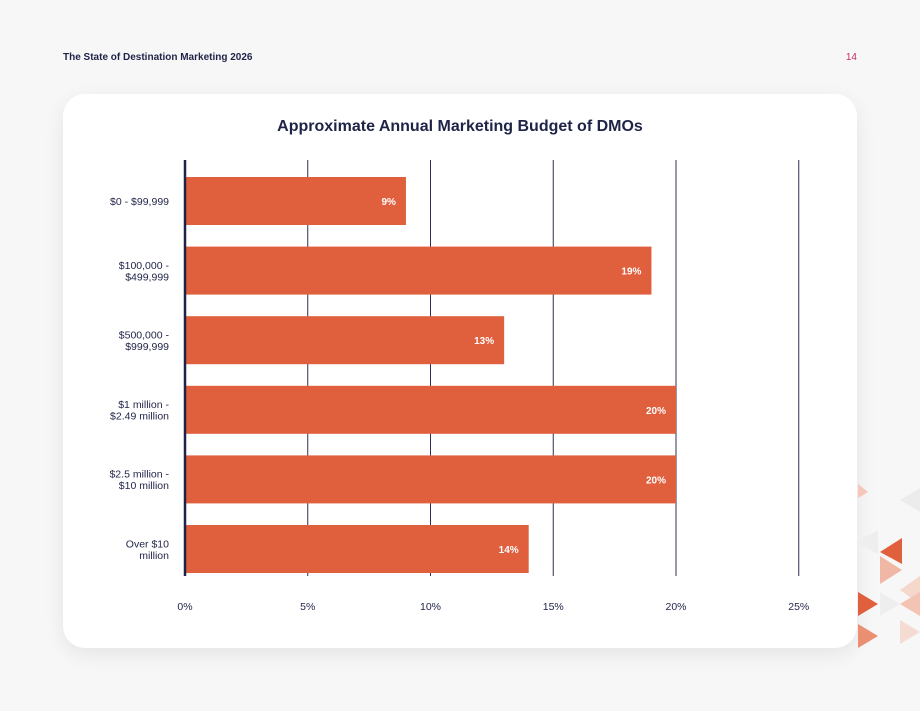  I want to click on bar-value-label: 19%, so click(631, 272).